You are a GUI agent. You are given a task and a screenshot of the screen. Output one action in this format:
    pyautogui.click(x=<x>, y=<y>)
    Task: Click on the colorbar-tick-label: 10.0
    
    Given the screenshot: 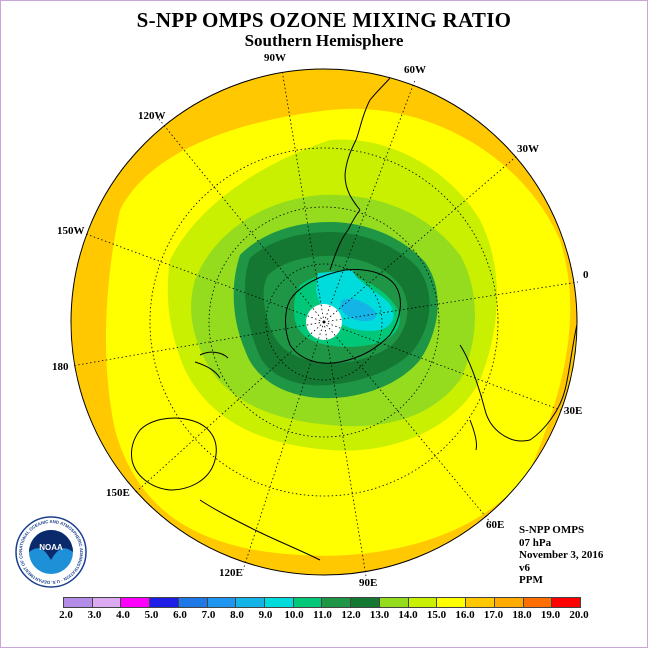 What is the action you would take?
    pyautogui.click(x=294, y=615)
    